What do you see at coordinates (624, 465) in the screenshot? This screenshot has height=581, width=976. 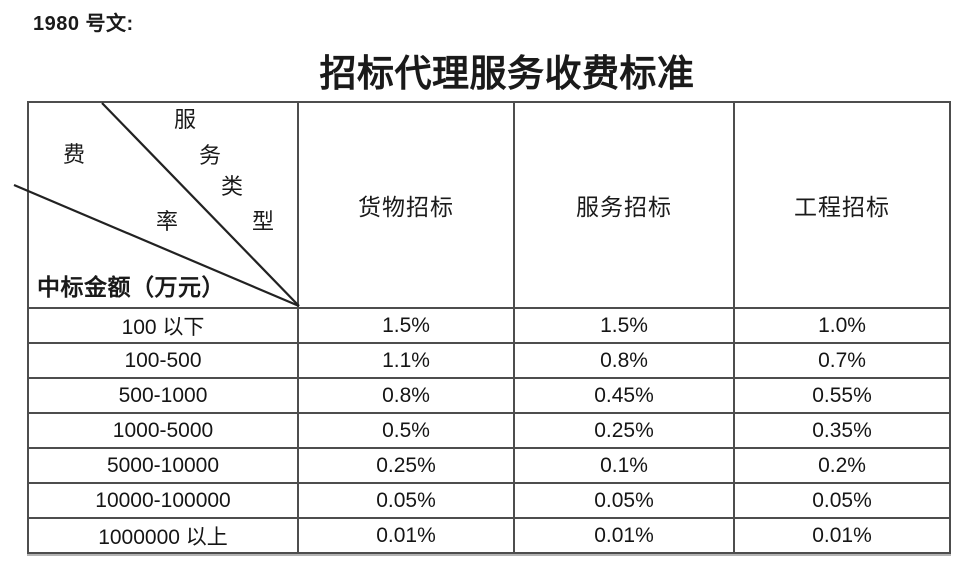 I see `rate-cell: 0.1%` at bounding box center [624, 465].